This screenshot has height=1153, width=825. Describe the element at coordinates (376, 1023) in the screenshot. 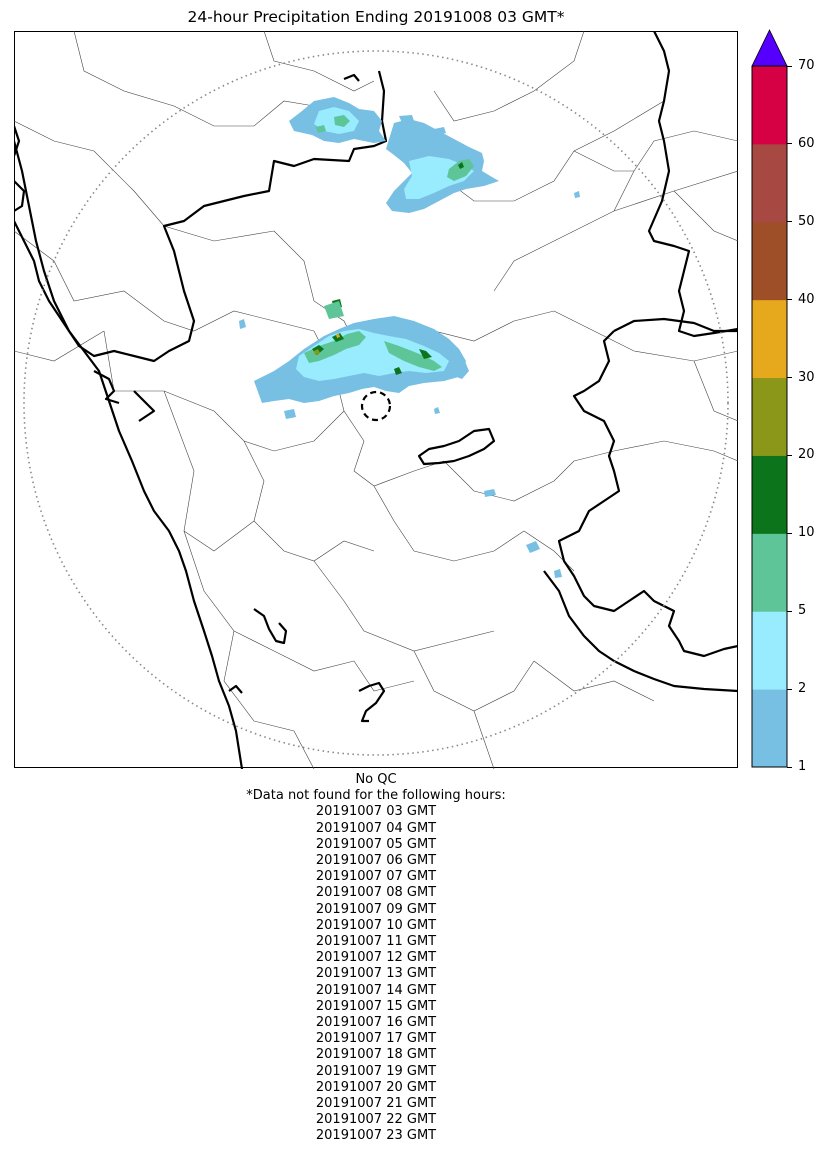

I see `missing-hour-item: 20191007 16 GMT` at that location.